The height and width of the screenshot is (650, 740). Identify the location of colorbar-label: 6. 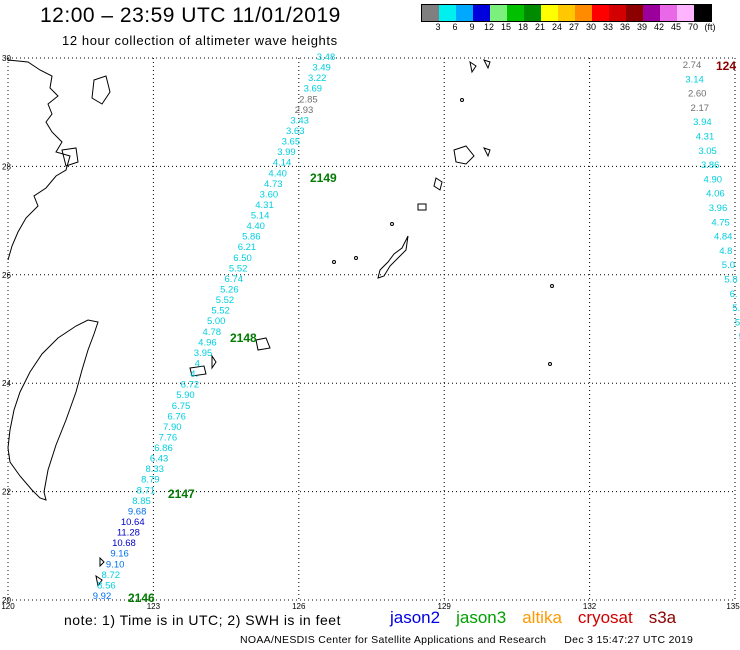
(455, 27).